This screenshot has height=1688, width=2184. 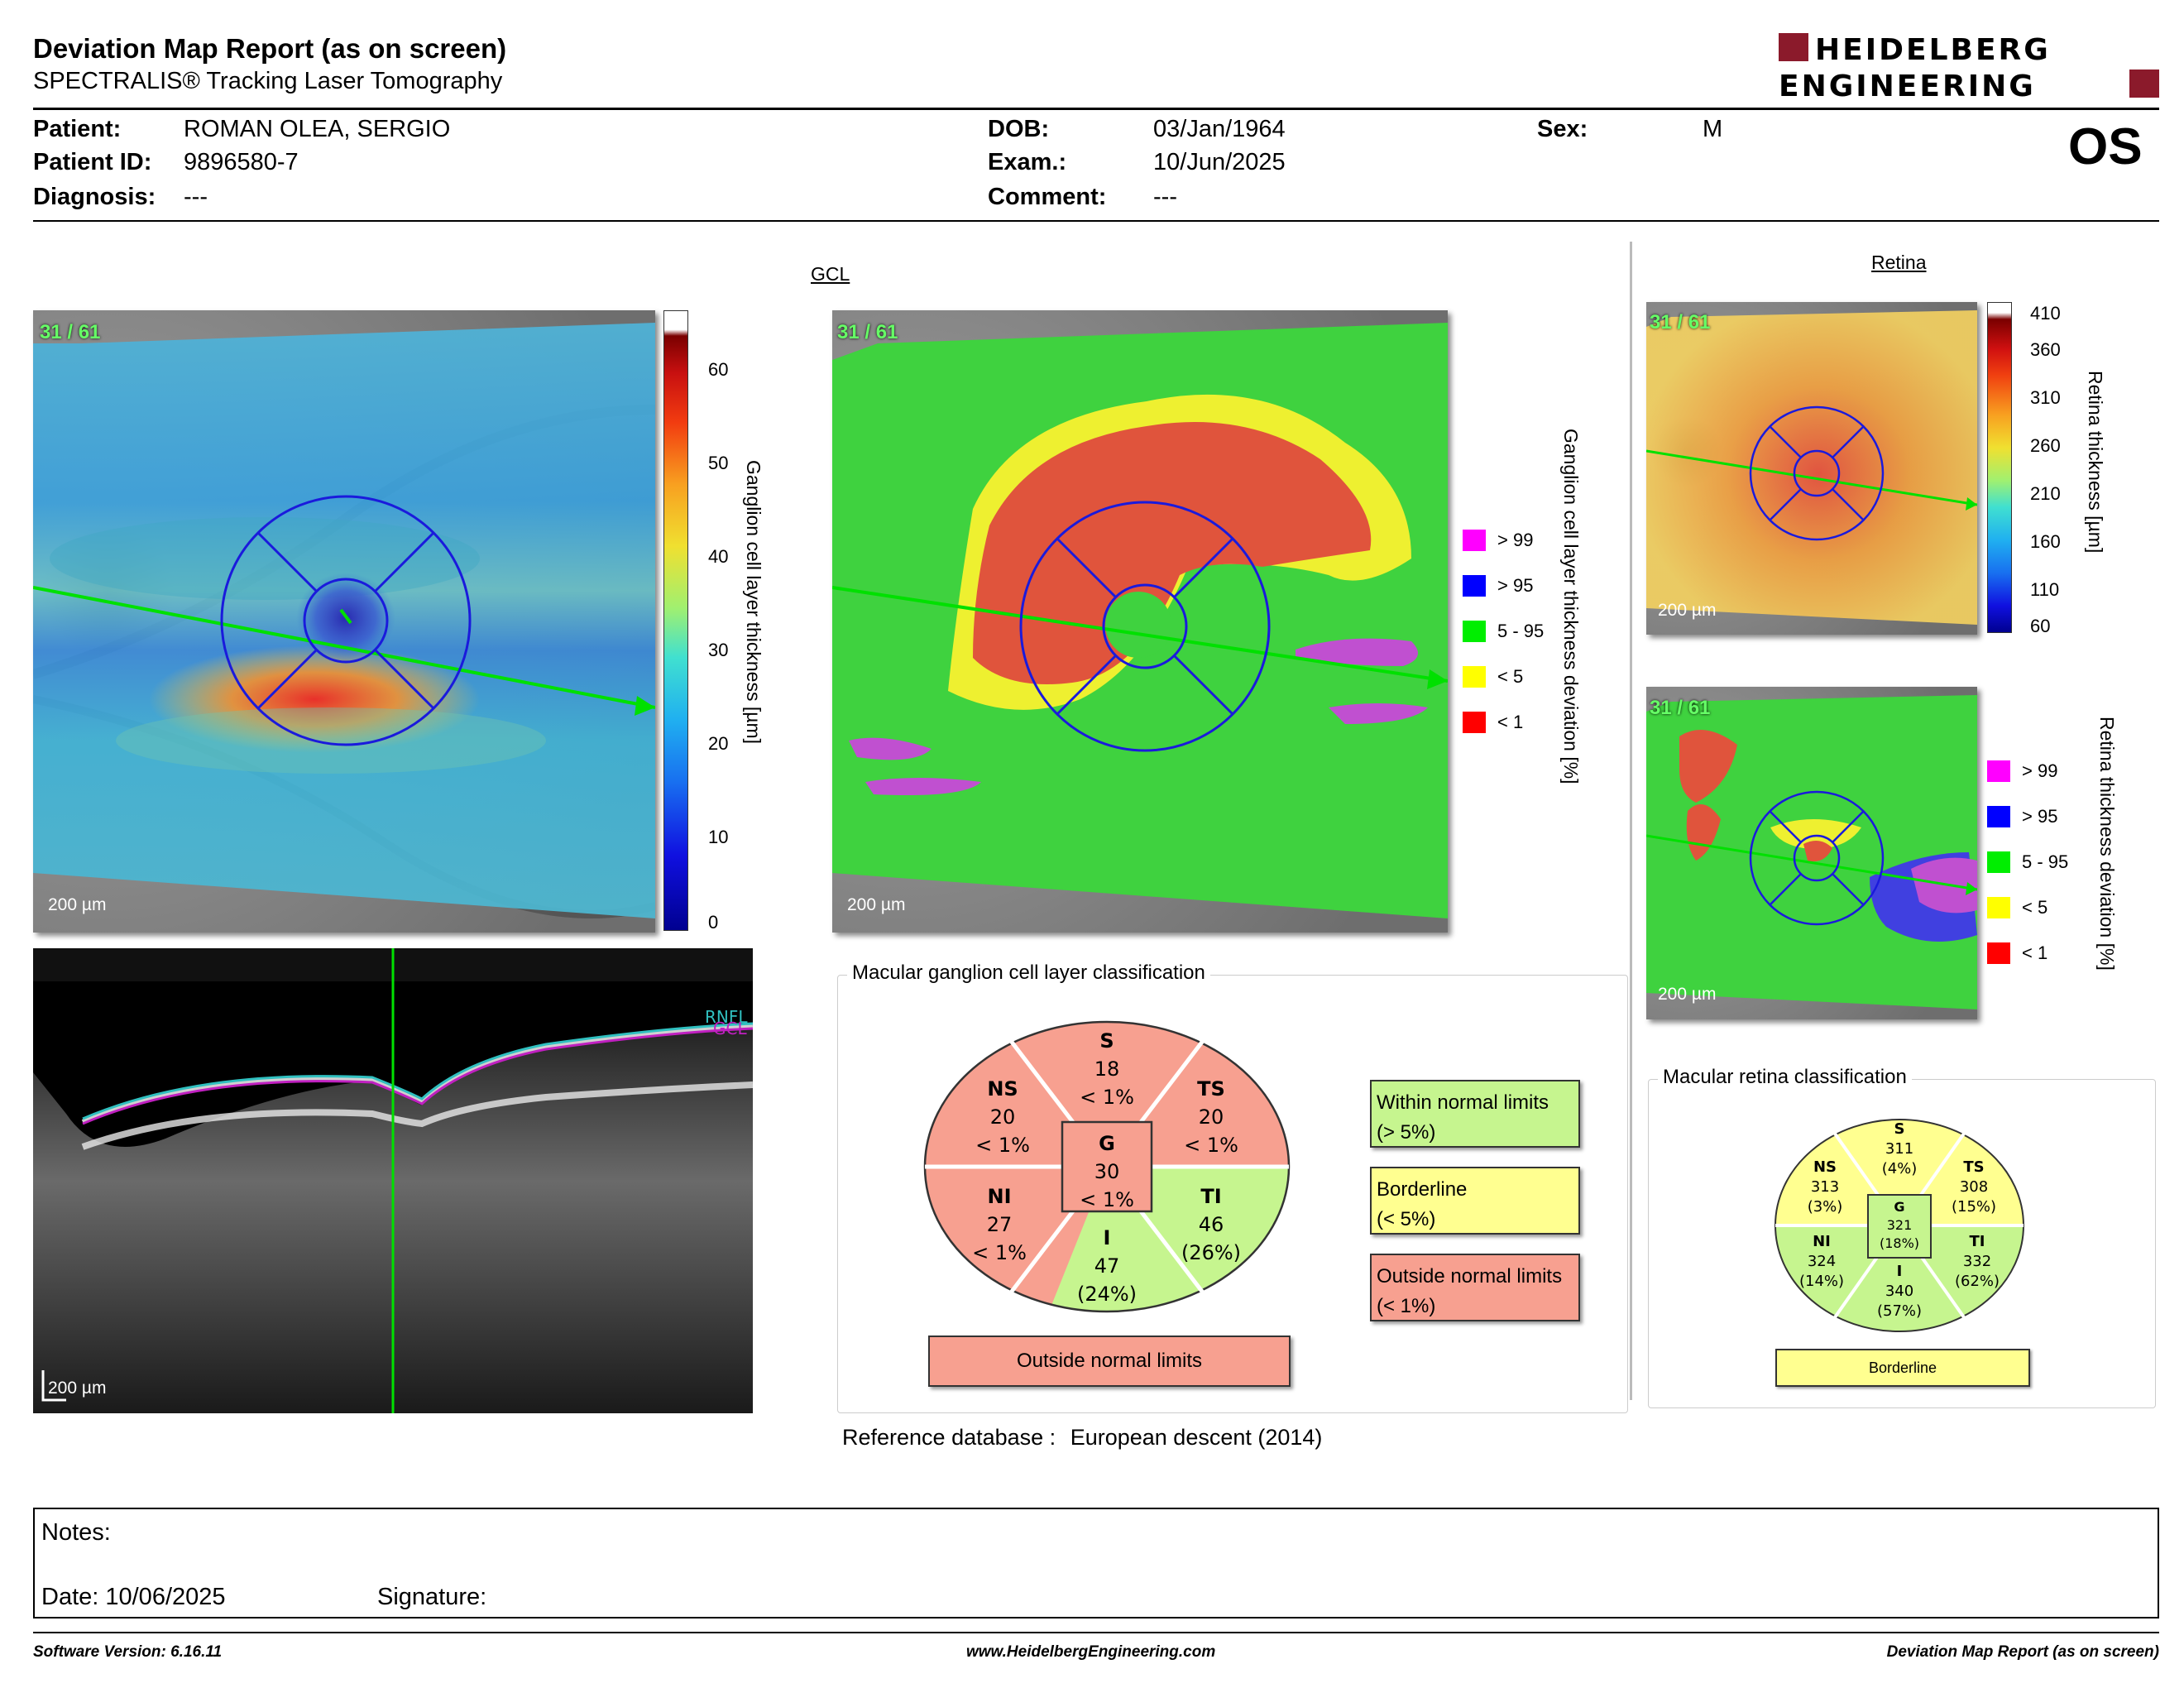 What do you see at coordinates (2035, 907) in the screenshot?
I see `legend-label: < 5` at bounding box center [2035, 907].